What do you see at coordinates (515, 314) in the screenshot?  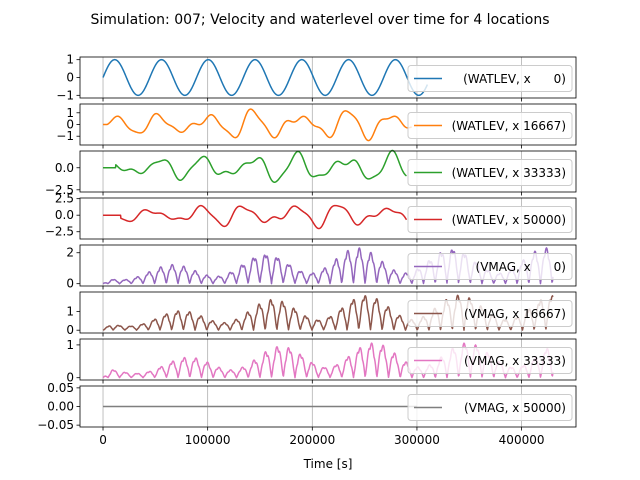 I see `legend-label: (VMAG, x 16667)` at bounding box center [515, 314].